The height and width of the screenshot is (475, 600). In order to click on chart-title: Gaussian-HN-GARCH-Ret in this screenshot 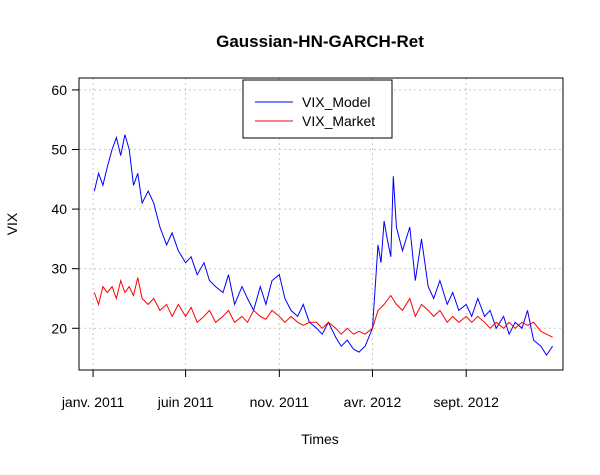, I will do `click(320, 41)`.